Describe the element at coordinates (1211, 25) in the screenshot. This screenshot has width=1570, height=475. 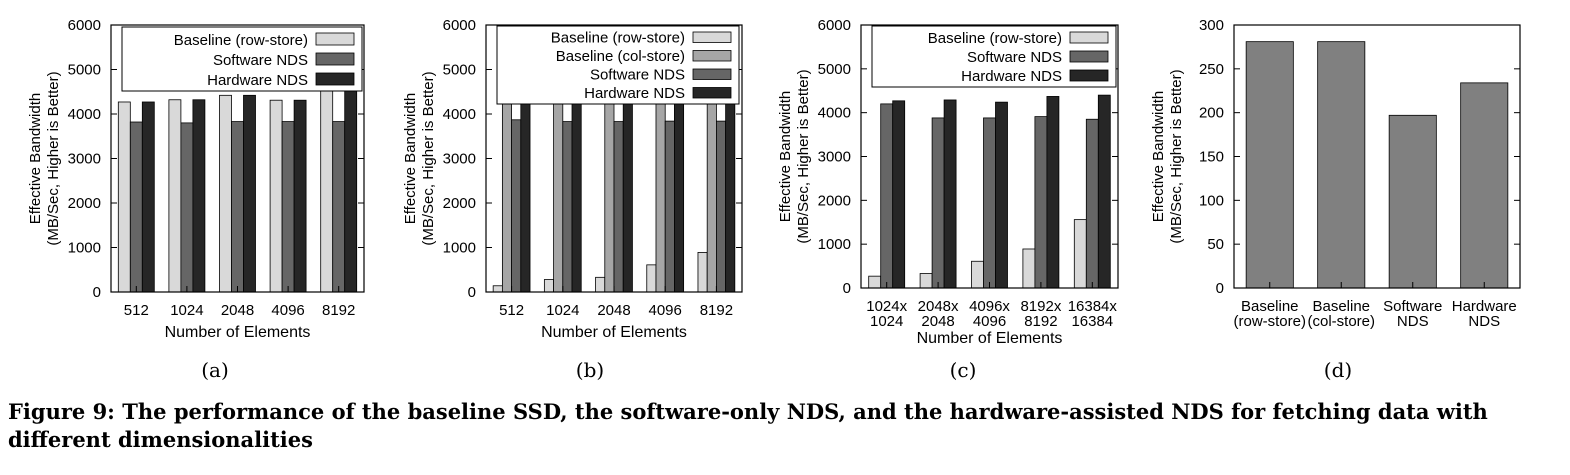
I see `y-tick-label: 300` at that location.